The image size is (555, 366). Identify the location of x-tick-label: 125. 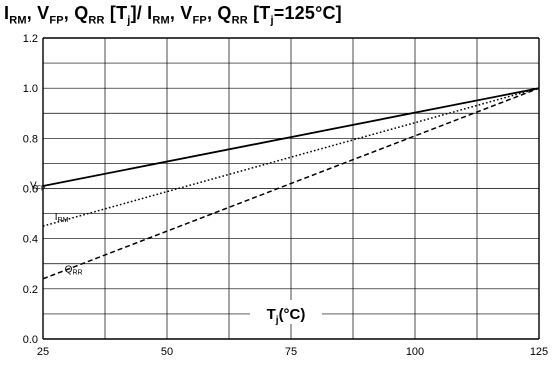
(539, 352).